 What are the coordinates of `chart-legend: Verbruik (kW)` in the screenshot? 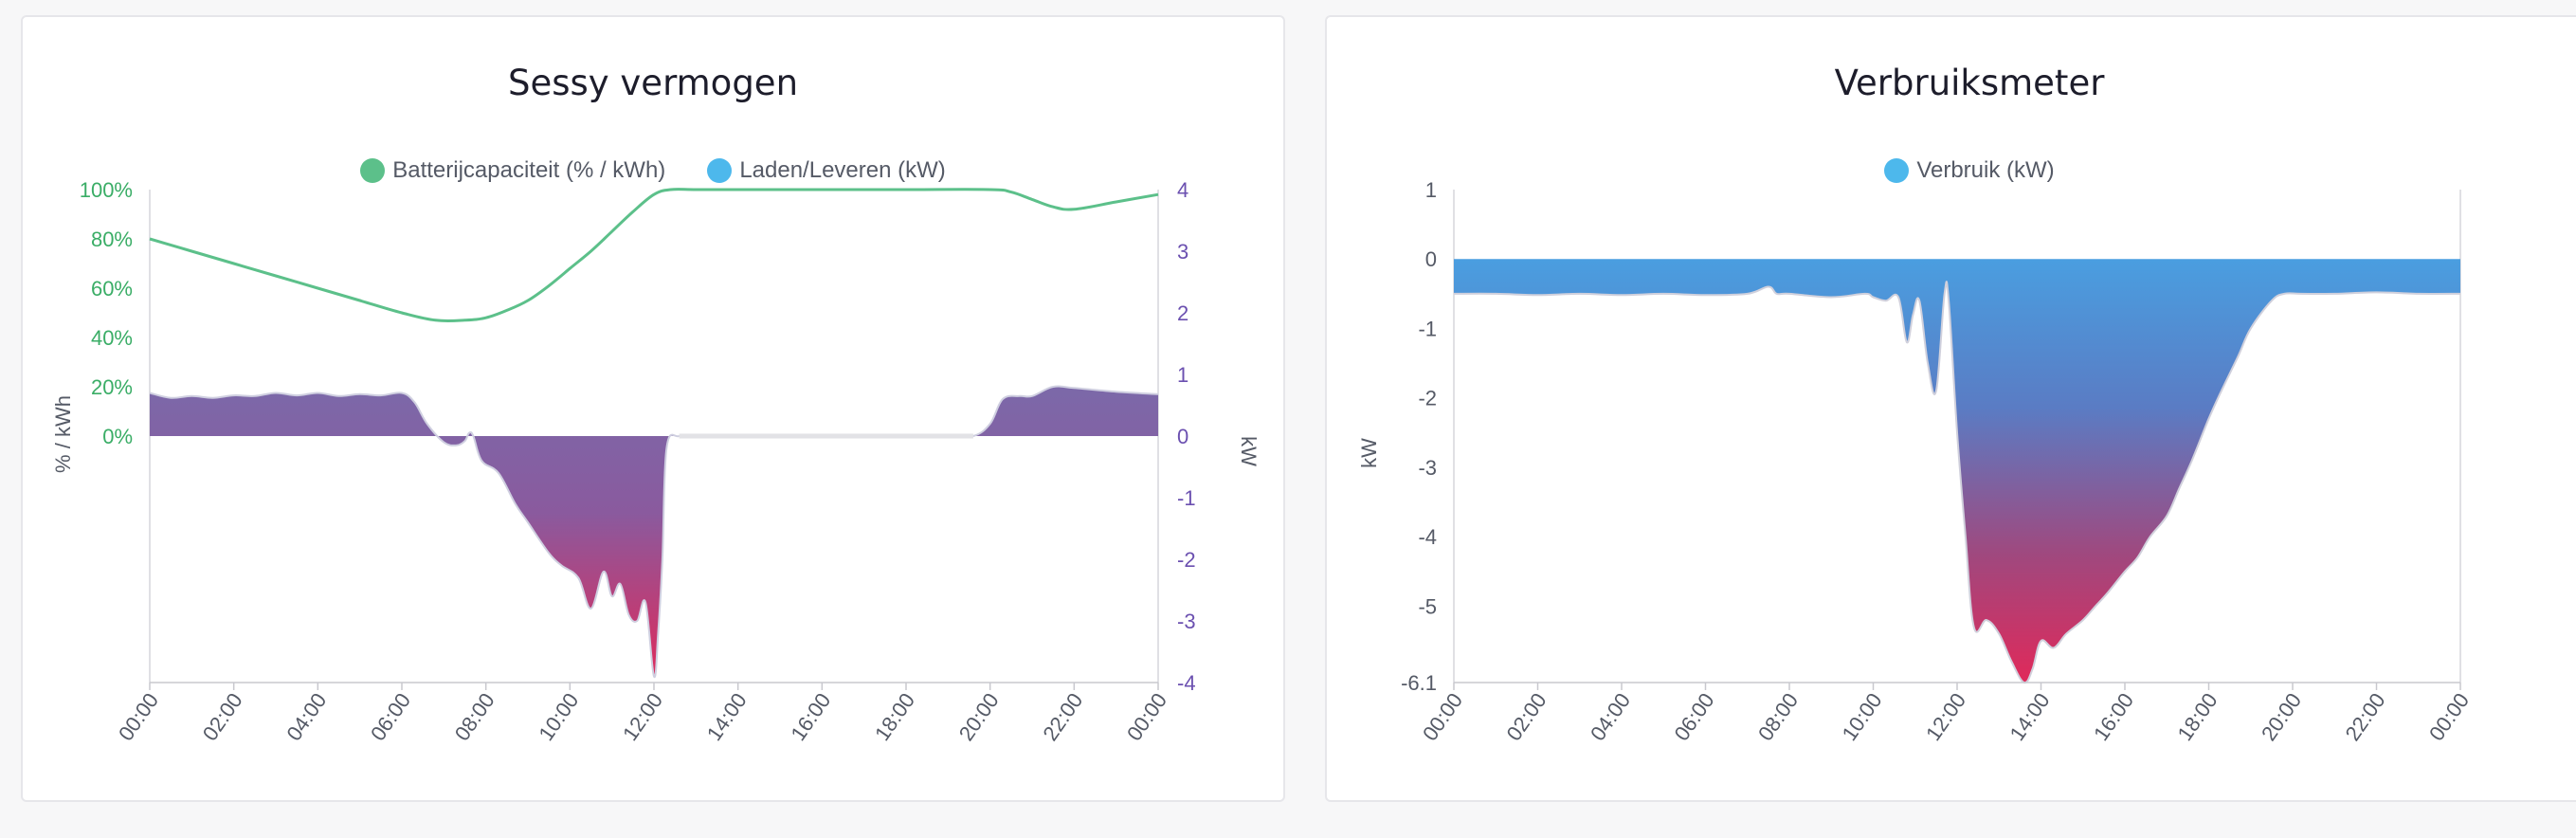 It's located at (1951, 170).